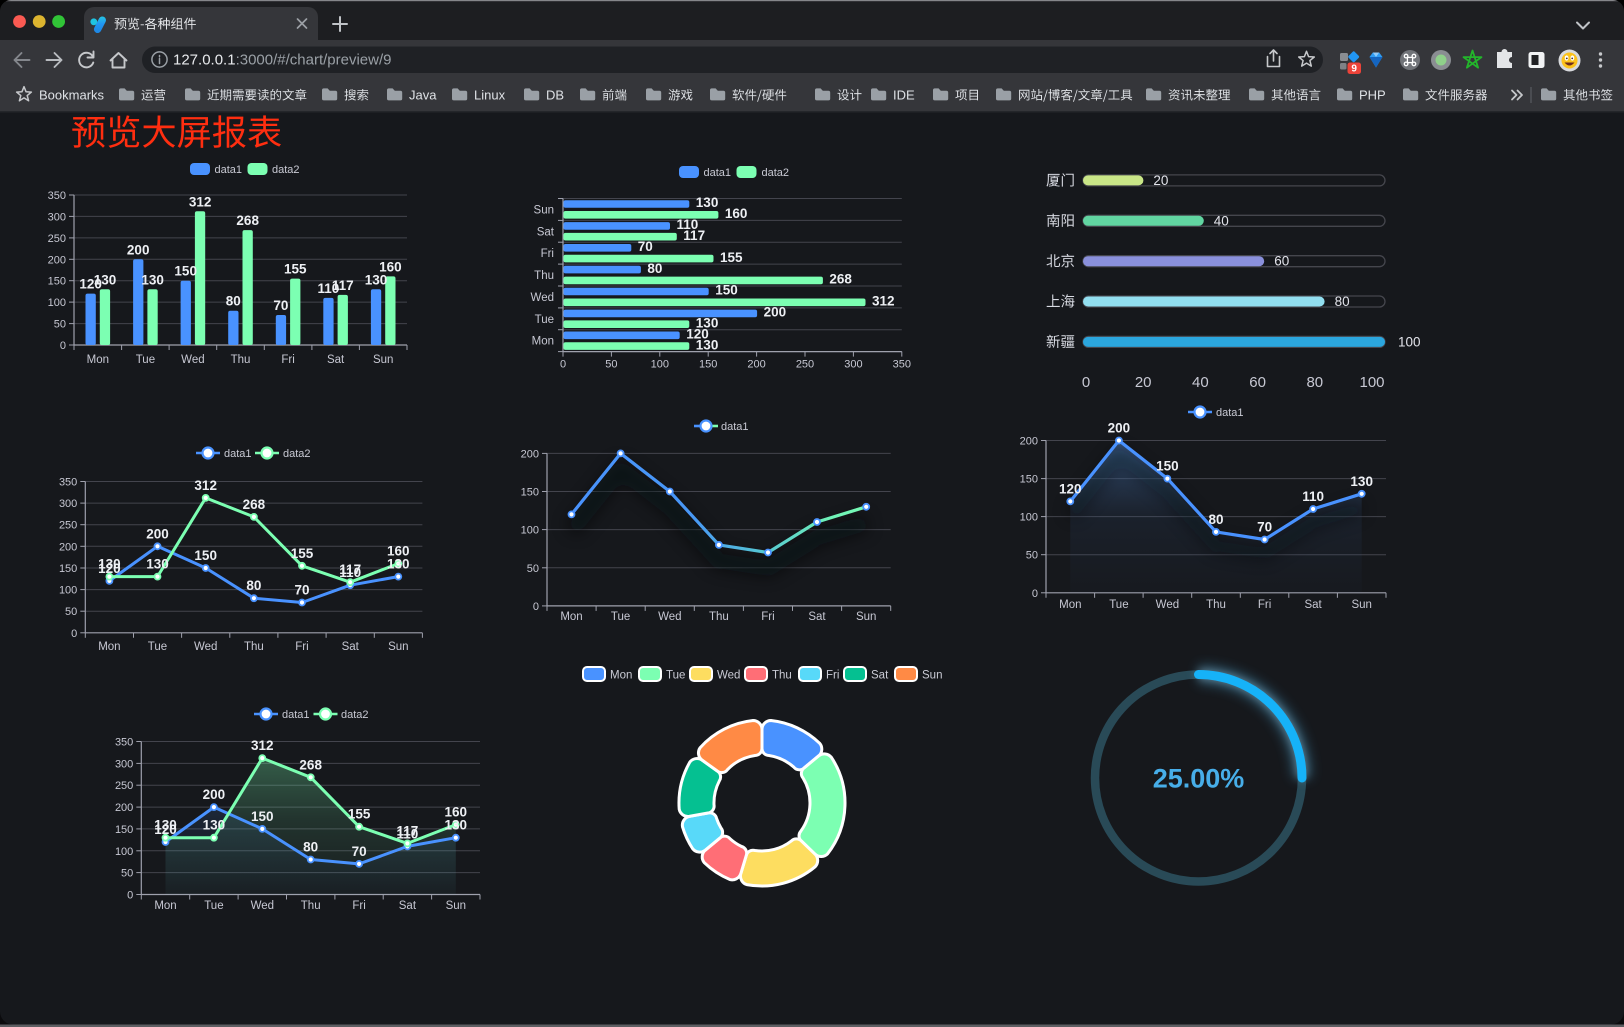  What do you see at coordinates (1070, 488) in the screenshot?
I see `svg-text: 120` at bounding box center [1070, 488].